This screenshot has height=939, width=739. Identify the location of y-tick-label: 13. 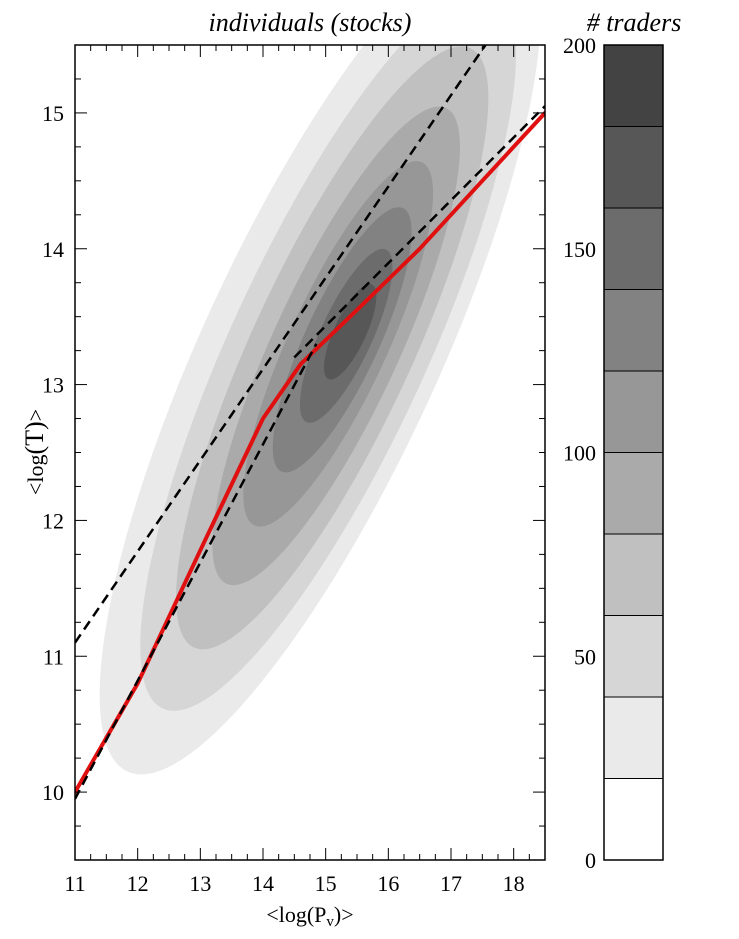
(53, 385).